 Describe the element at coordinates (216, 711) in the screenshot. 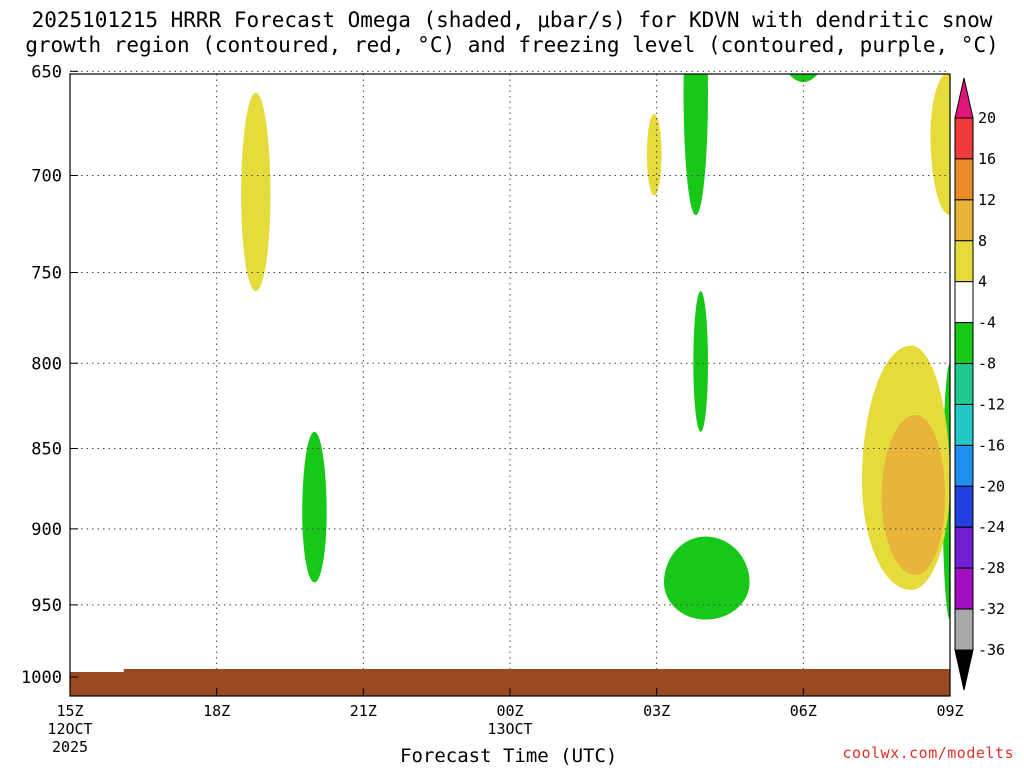

I see `x-tick-label: 18Z` at that location.